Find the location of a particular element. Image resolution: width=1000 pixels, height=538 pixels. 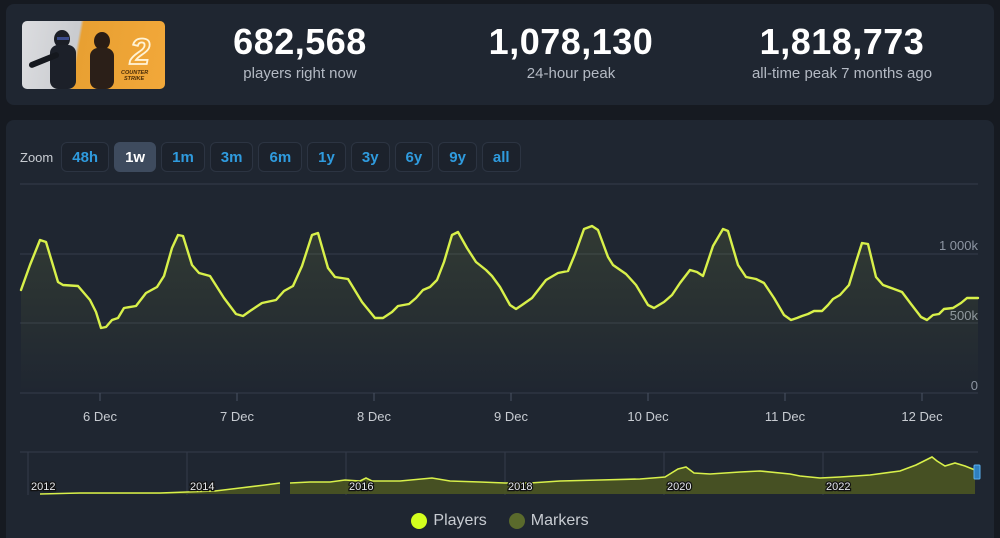

zoom-3y-button: 3y is located at coordinates (370, 157).